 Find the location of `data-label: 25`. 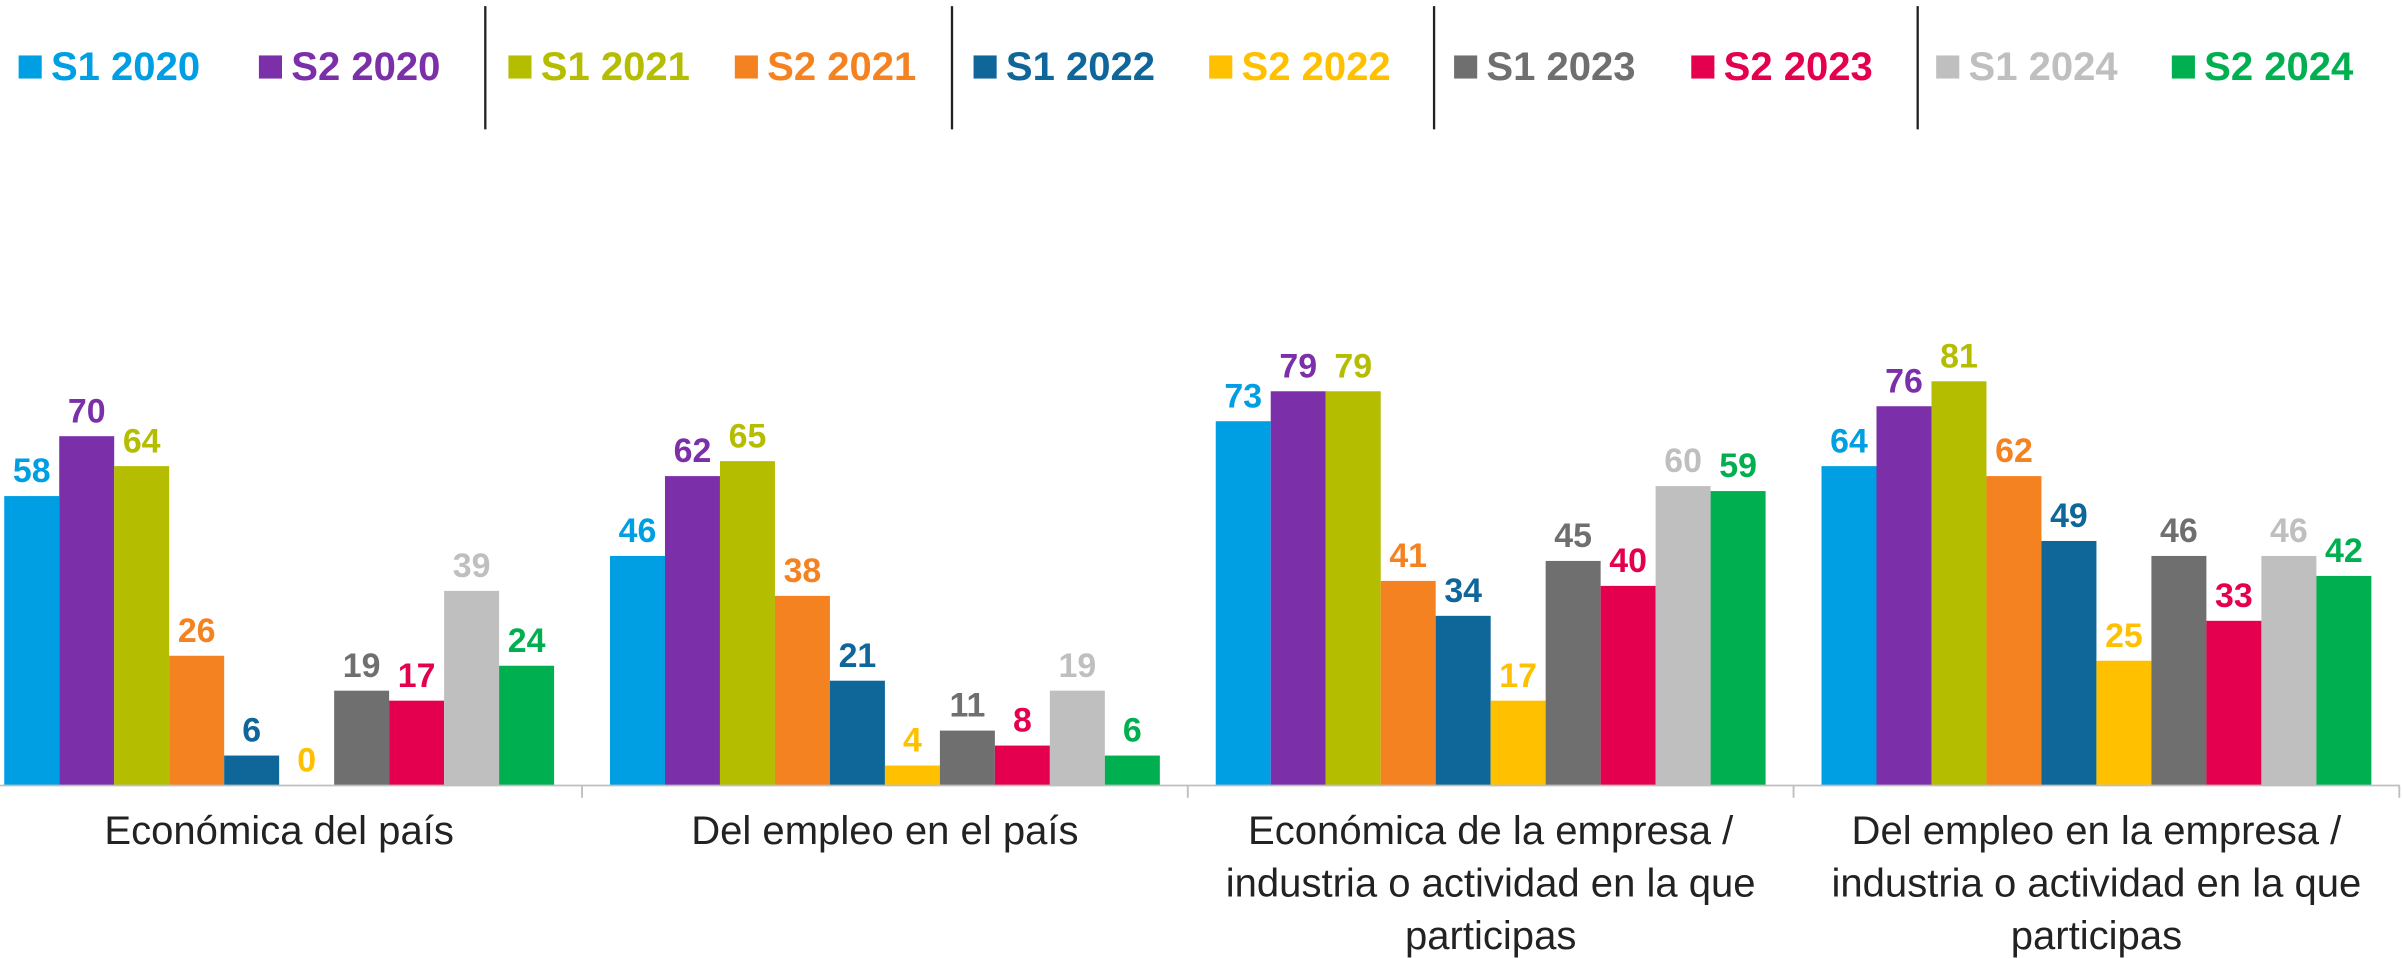

data-label: 25 is located at coordinates (2124, 636).